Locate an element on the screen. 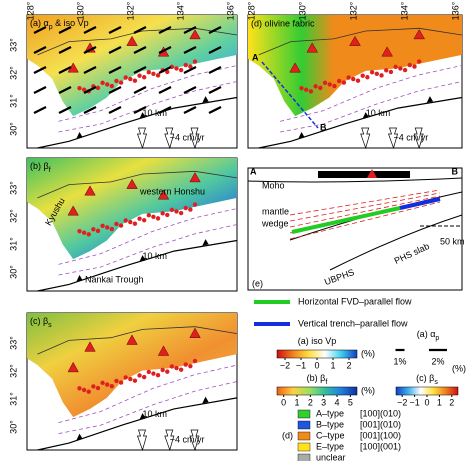 Image resolution: width=474 pixels, height=461 pixels. label: (e) is located at coordinates (257, 283).